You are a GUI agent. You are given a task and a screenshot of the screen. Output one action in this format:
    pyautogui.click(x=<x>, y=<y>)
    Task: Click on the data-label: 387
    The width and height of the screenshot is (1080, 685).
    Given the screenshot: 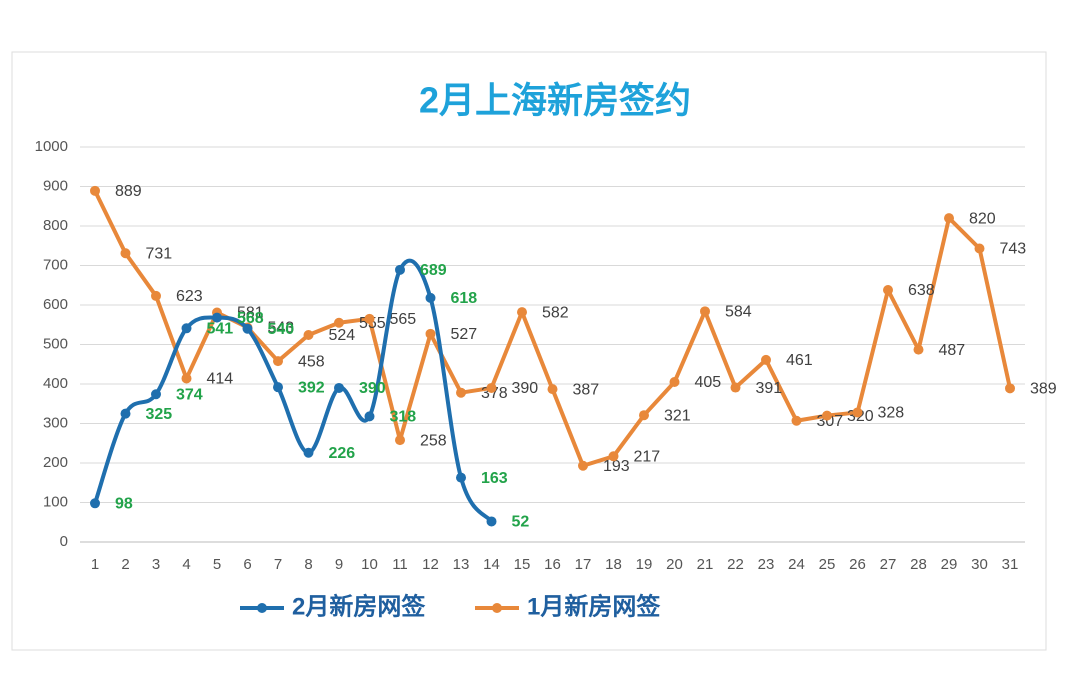 What is the action you would take?
    pyautogui.click(x=586, y=389)
    